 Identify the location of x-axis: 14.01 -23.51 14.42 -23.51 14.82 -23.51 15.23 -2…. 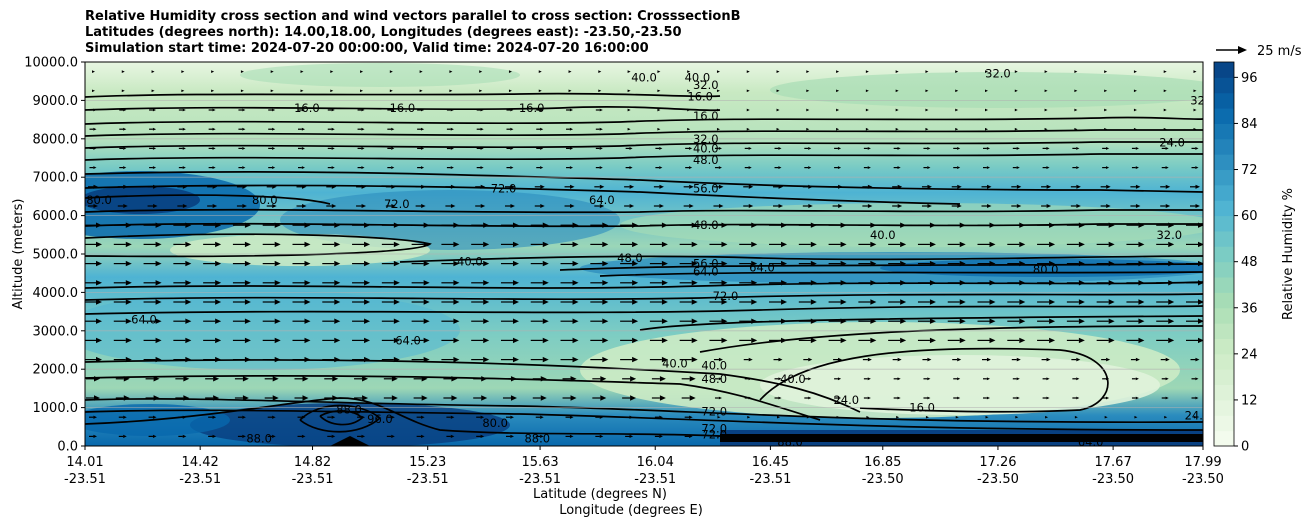
(644, 466).